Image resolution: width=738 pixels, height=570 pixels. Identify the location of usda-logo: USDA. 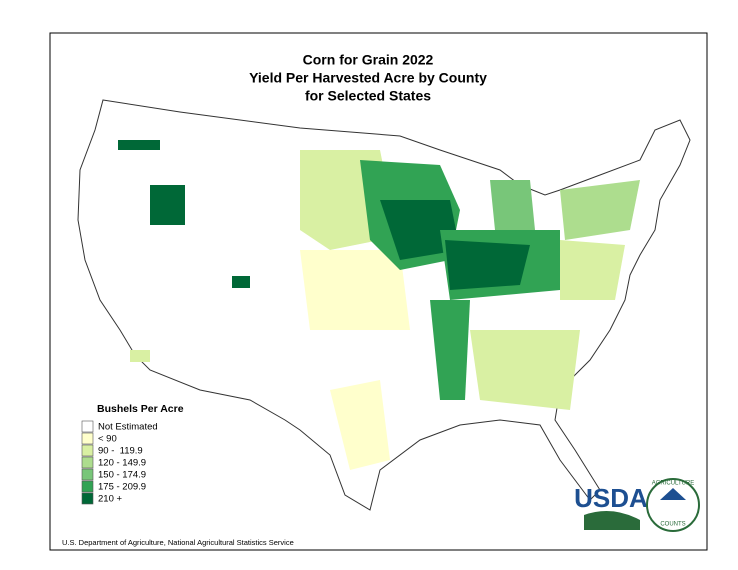
(611, 498).